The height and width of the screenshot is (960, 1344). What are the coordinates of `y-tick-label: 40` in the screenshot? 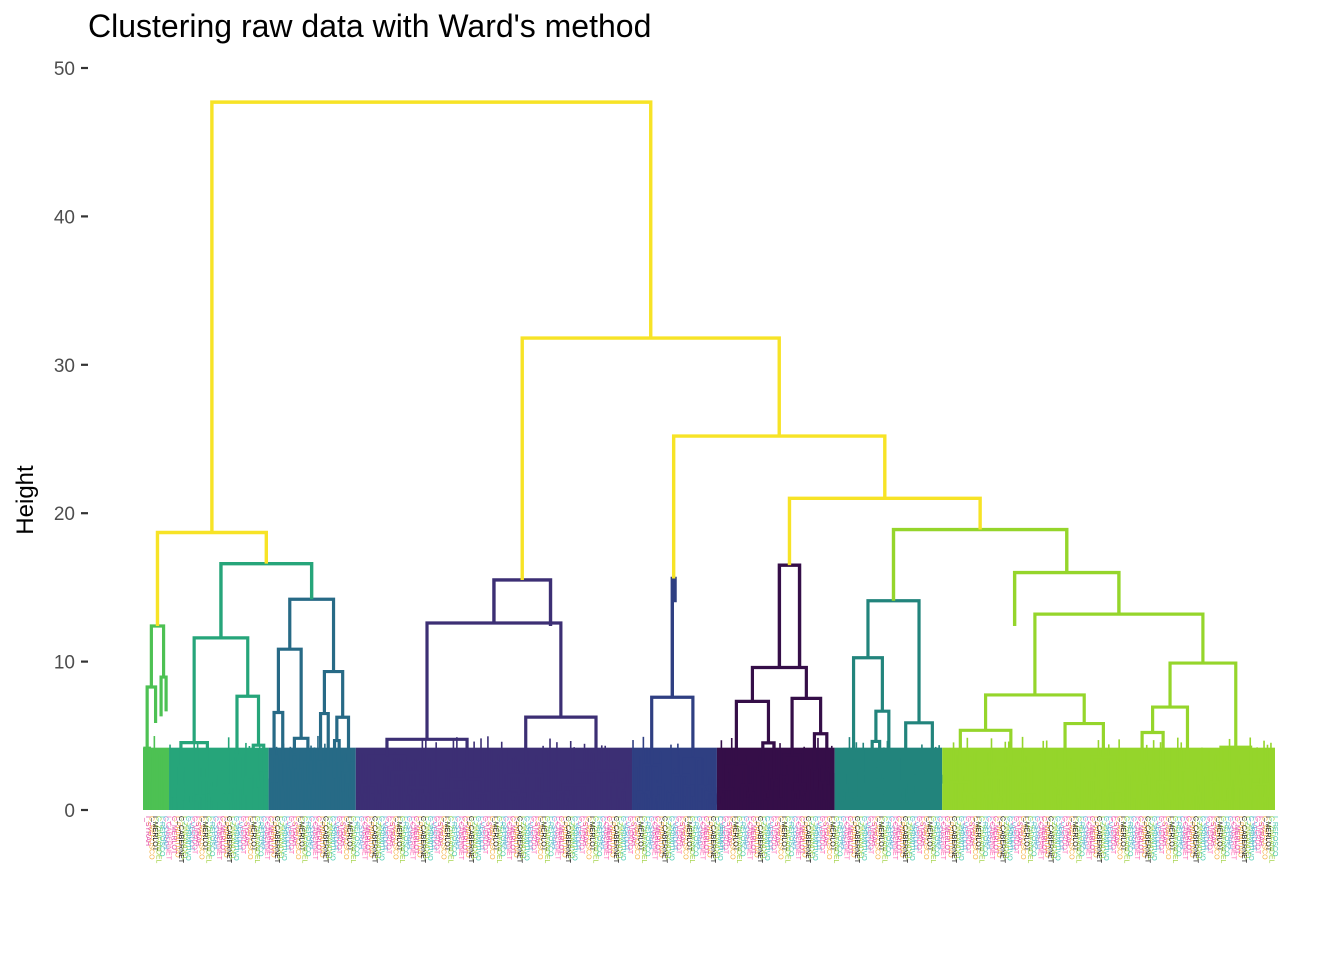 It's located at (64, 217).